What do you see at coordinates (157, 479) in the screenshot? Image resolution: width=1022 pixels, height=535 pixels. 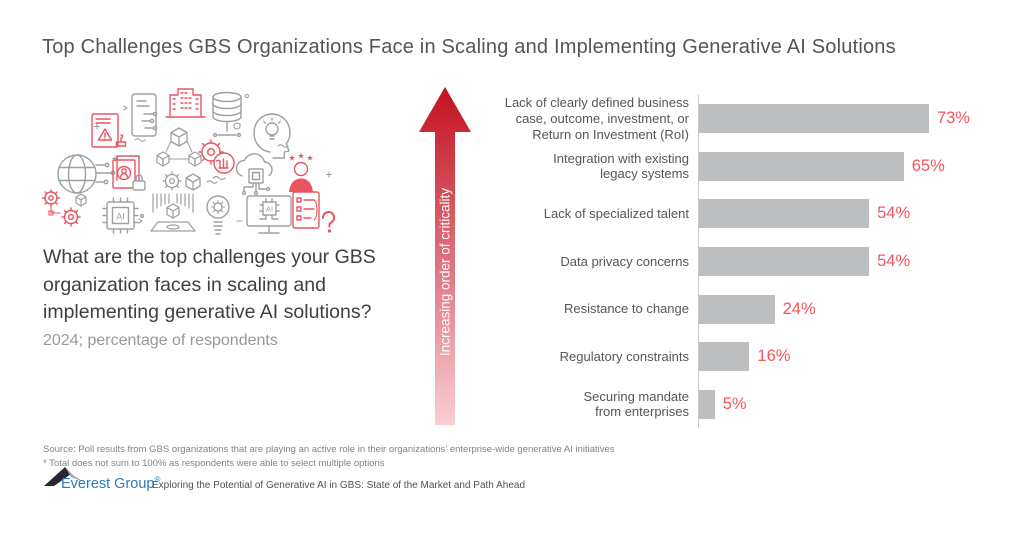 I see `registered-mark: ®` at bounding box center [157, 479].